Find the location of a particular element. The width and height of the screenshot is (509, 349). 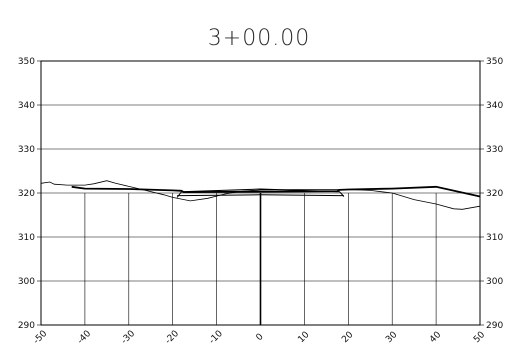

y-tick-label-left: 300 is located at coordinates (26, 282).